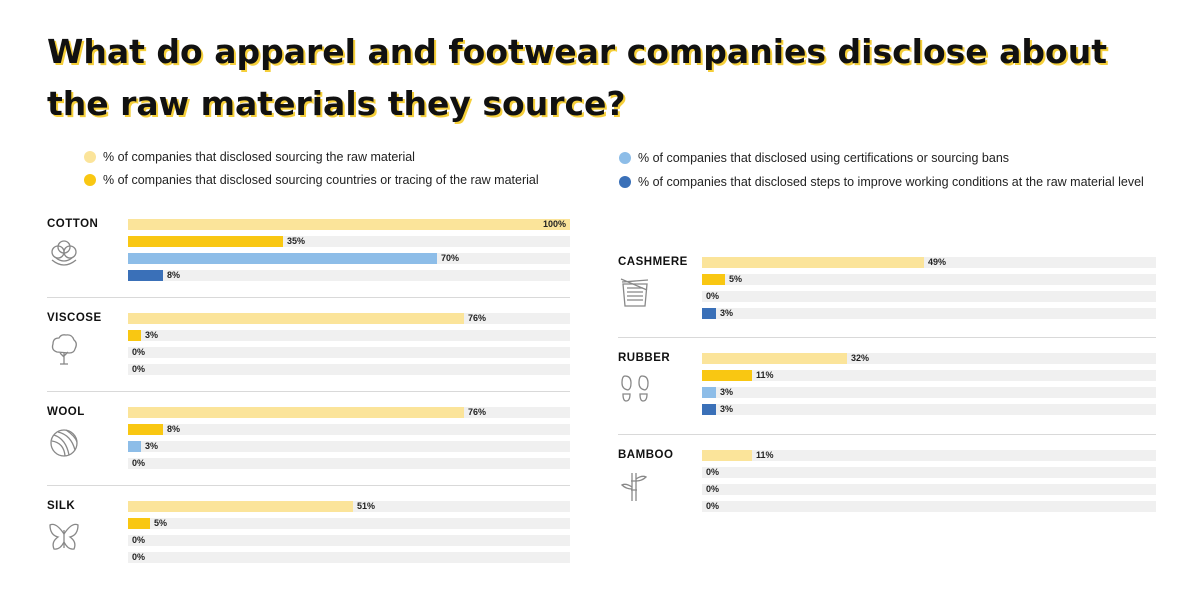 This screenshot has width=1200, height=600. What do you see at coordinates (174, 275) in the screenshot?
I see `bar-value-label-cotton-3: 8%` at bounding box center [174, 275].